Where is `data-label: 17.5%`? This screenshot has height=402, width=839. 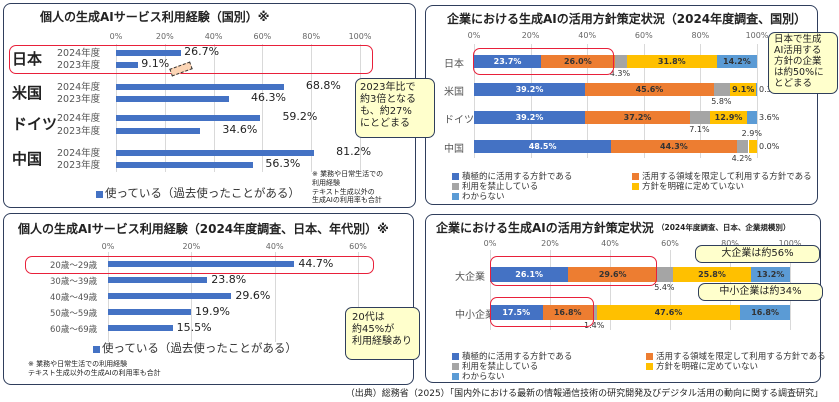
data-label: 17.5% is located at coordinates (516, 312).